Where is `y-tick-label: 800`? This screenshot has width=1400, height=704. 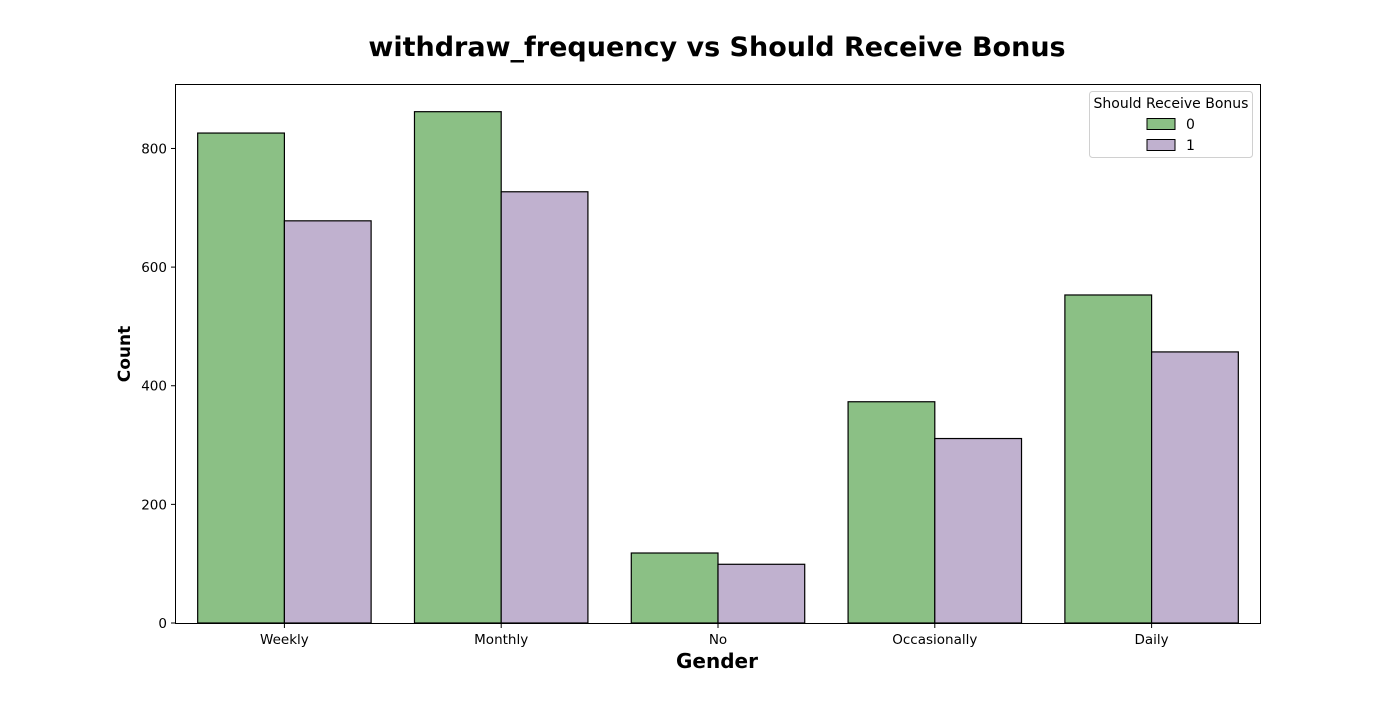 y-tick-label: 800 is located at coordinates (154, 149).